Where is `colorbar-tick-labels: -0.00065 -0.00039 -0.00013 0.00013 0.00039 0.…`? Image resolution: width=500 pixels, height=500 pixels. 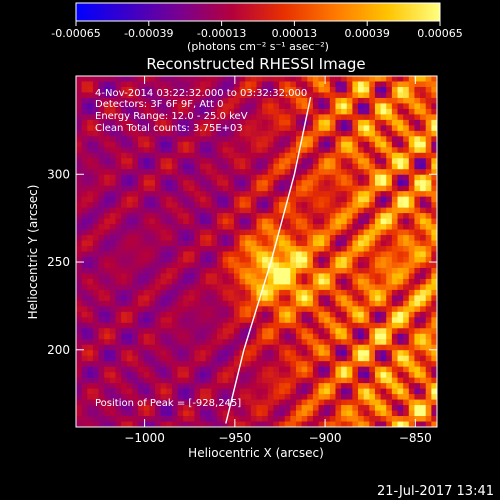
colorbar-tick-labels: -0.00065 -0.00039 -0.00013 0.00013 0.00039 0.… is located at coordinates (256, 33).